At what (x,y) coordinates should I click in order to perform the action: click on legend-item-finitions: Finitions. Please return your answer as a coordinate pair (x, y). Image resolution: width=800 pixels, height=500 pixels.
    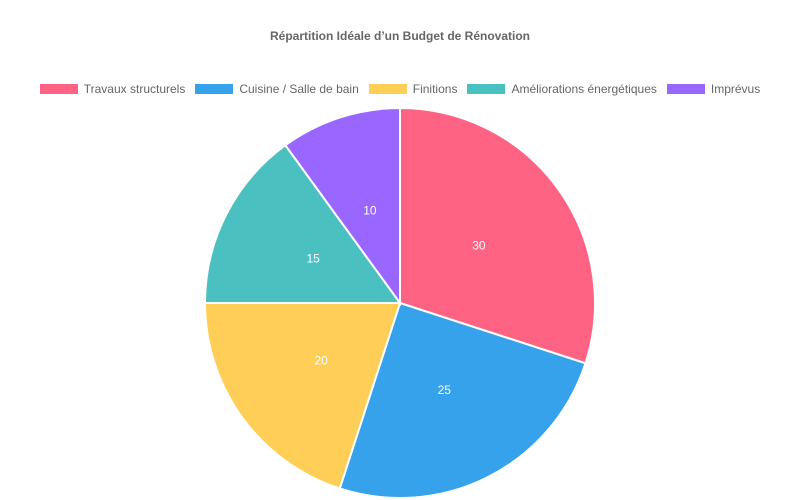
    Looking at the image, I should click on (413, 89).